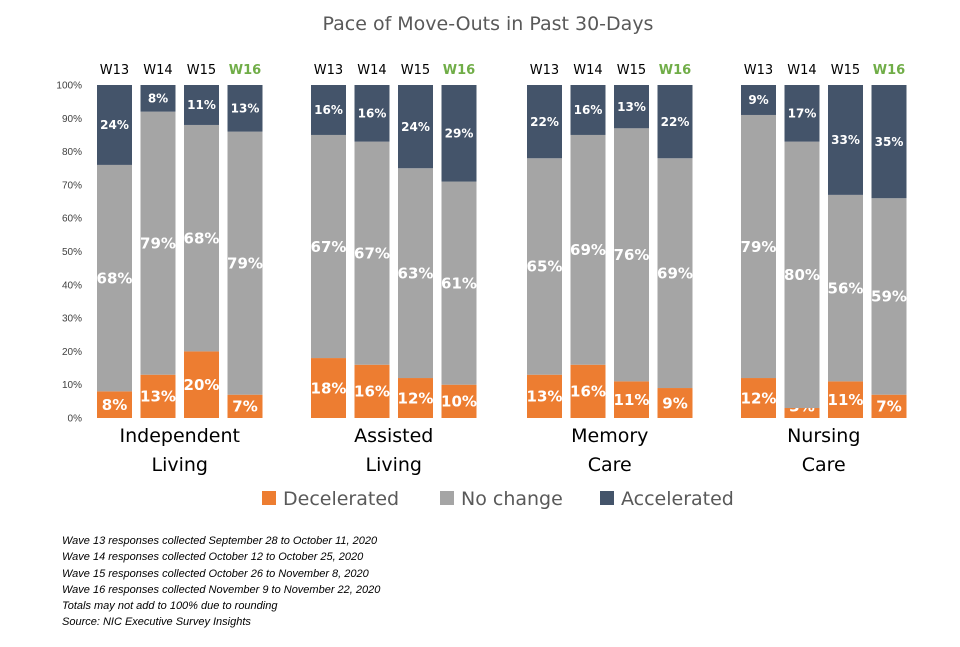  I want to click on wave-label-memory-care-w14: W14, so click(587, 70).